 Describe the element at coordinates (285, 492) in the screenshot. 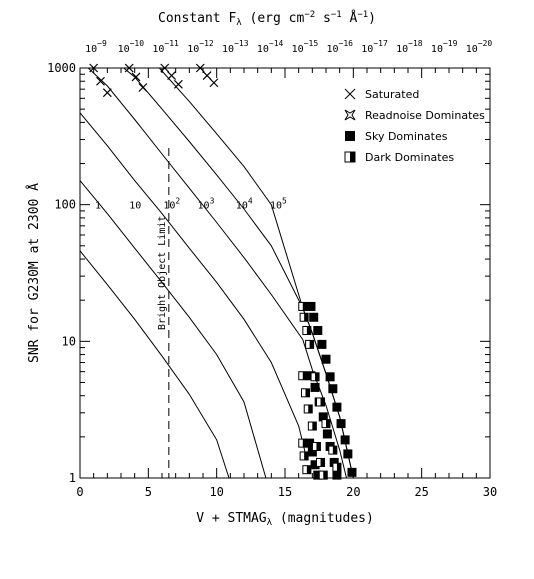

I see `x-tick-label: 15` at that location.